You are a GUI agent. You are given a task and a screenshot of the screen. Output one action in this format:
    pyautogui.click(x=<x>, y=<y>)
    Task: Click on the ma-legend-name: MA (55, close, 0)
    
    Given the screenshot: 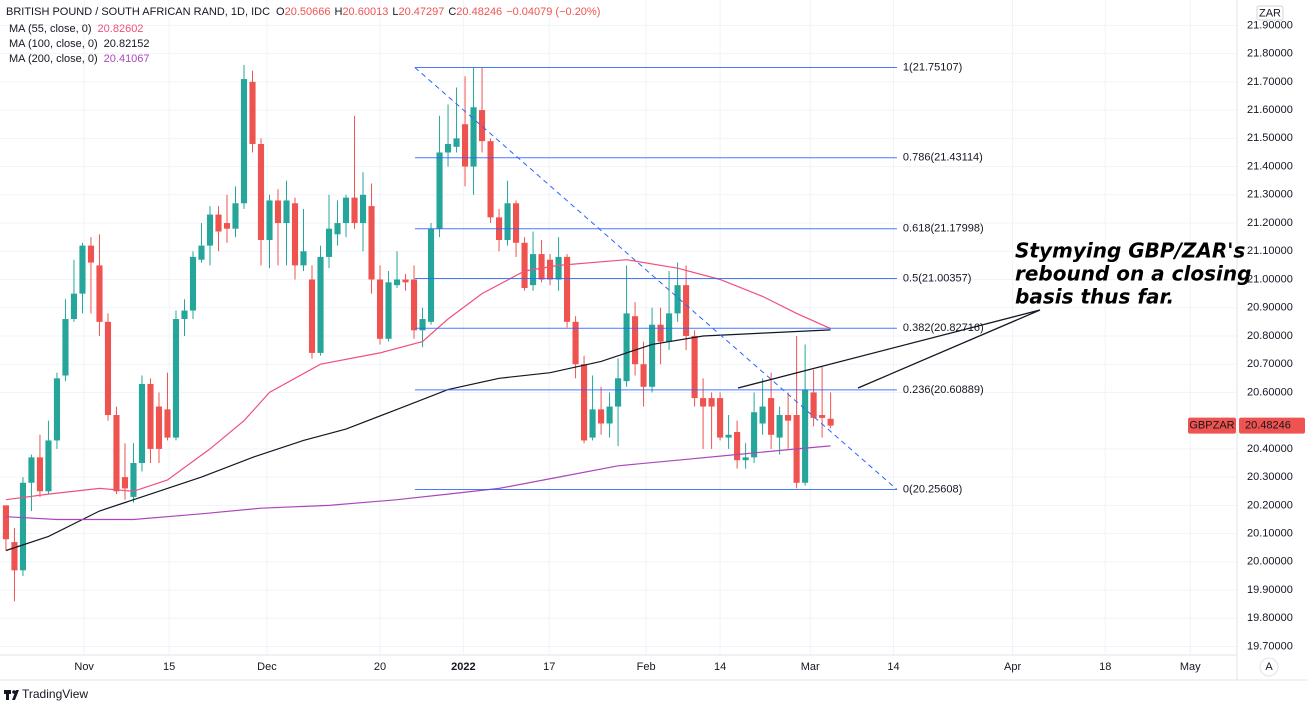 What is the action you would take?
    pyautogui.click(x=50, y=29)
    